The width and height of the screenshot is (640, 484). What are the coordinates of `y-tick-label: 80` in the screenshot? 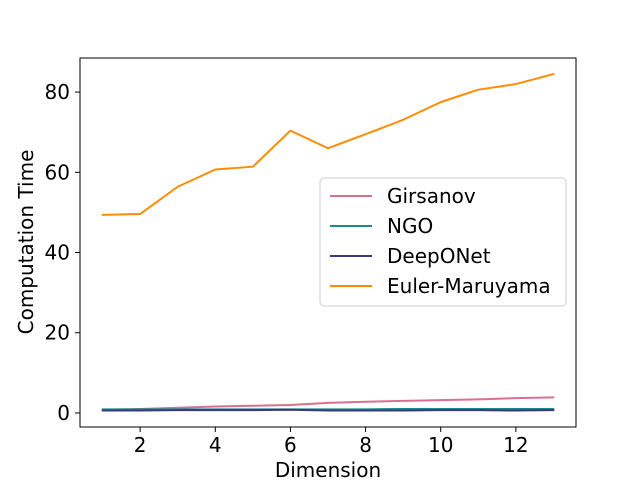 It's located at (57, 92).